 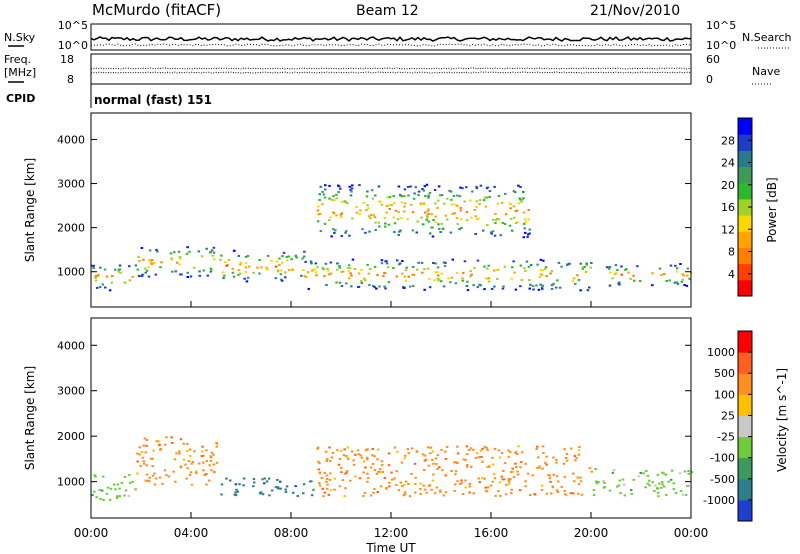 What do you see at coordinates (191, 533) in the screenshot?
I see `x-tick-label: 04:00` at bounding box center [191, 533].